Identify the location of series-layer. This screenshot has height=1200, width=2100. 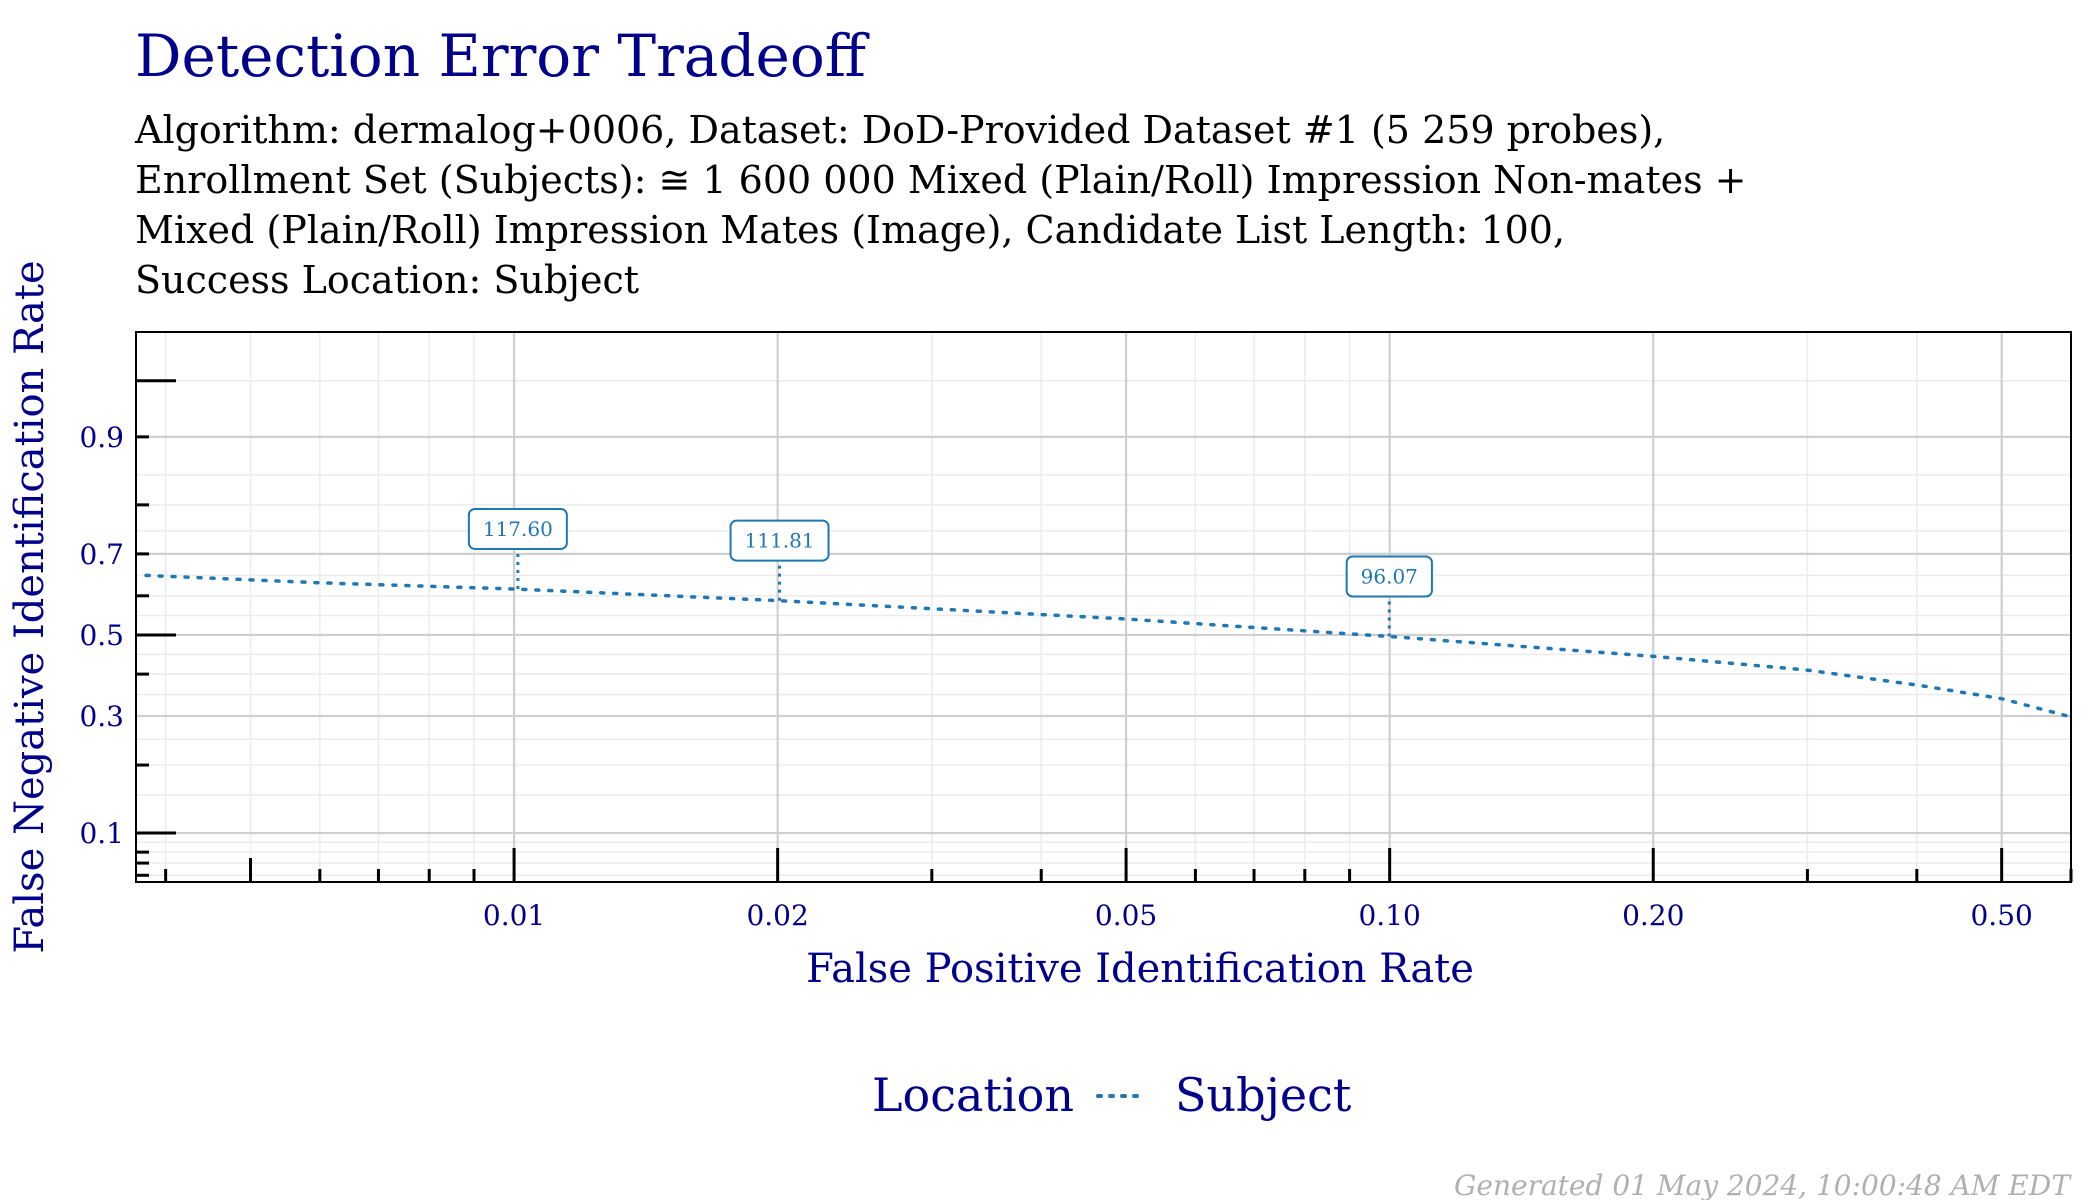
(1108, 646).